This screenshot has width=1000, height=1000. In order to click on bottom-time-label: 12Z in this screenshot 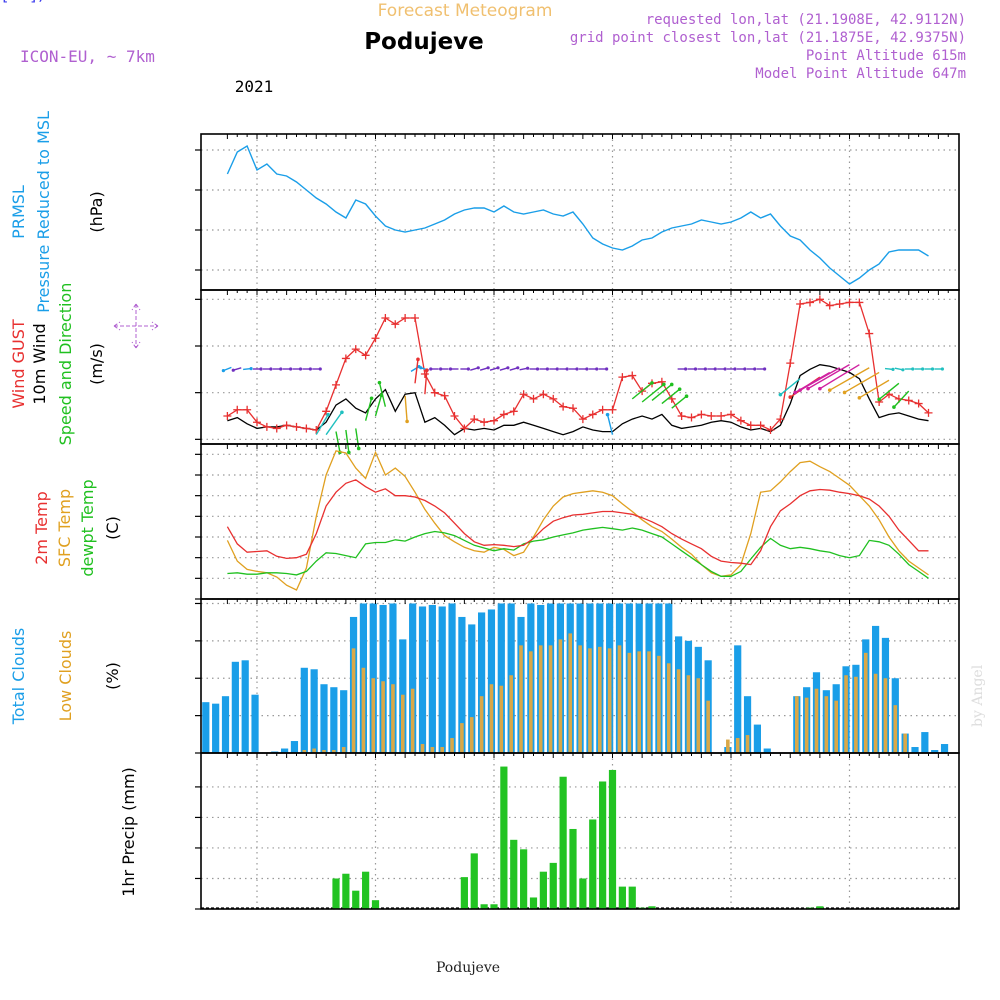, I will do `click(7, 2)`.